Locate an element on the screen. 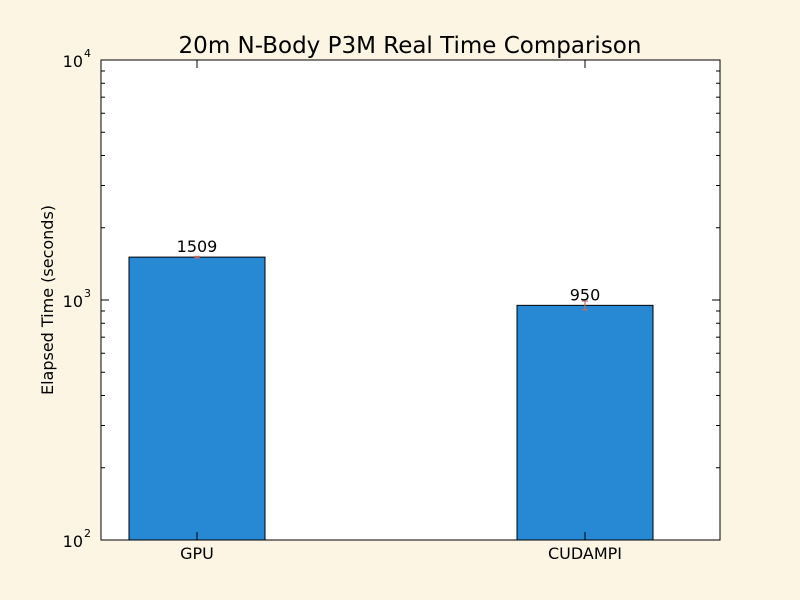 This screenshot has width=800, height=600. x-tick-label: GPU is located at coordinates (197, 553).